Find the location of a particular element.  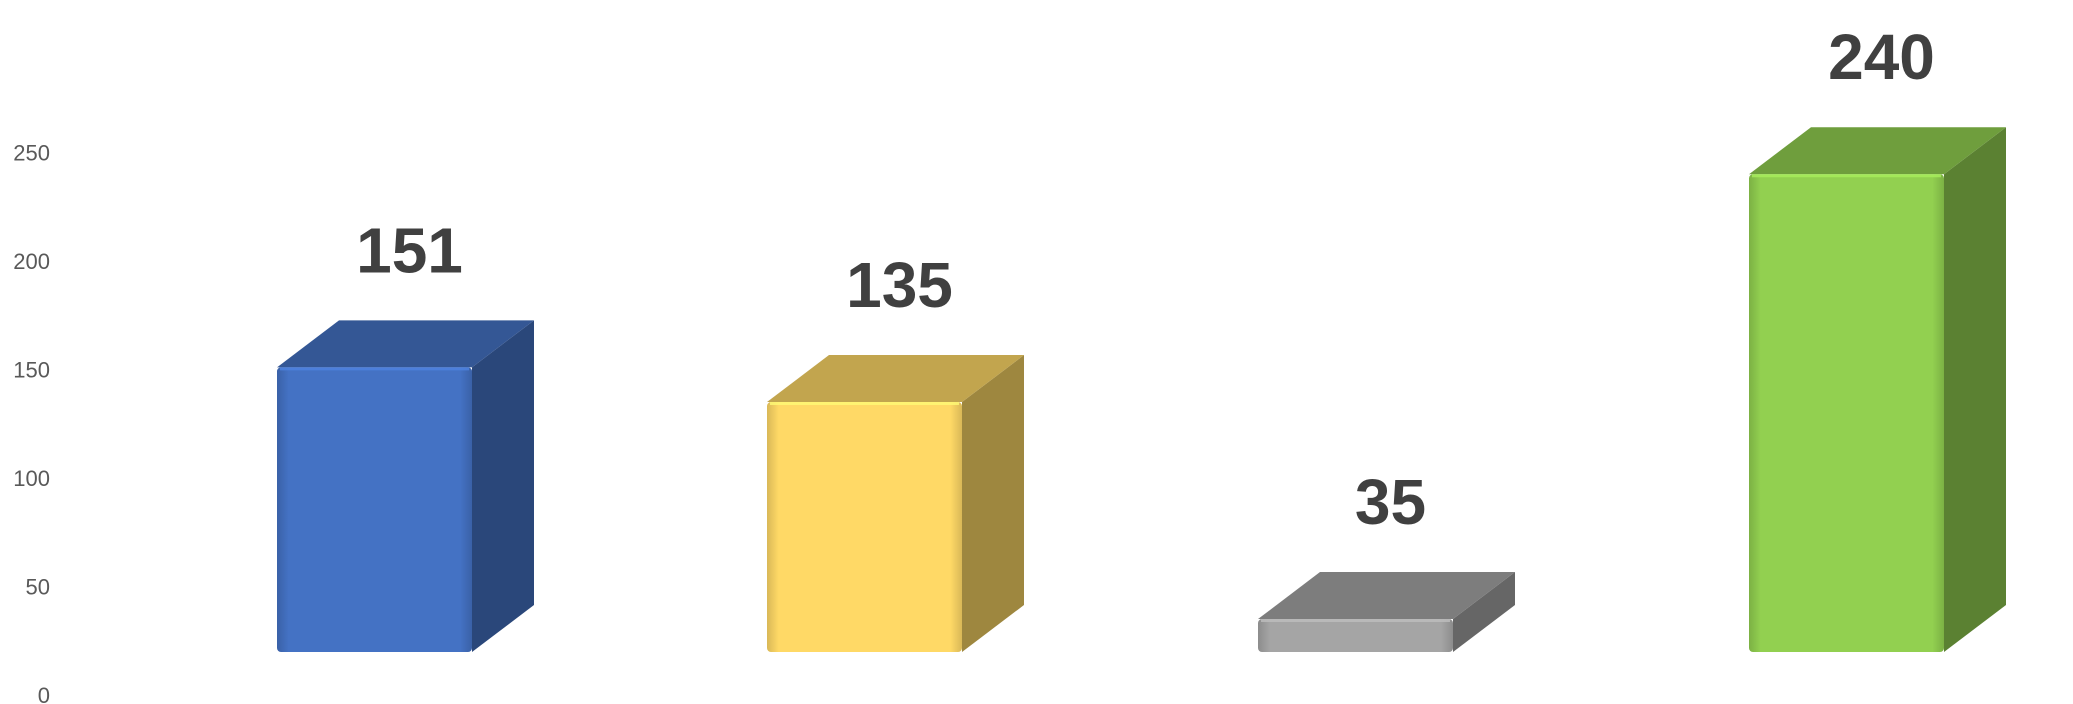

data-label: 151 is located at coordinates (409, 250).